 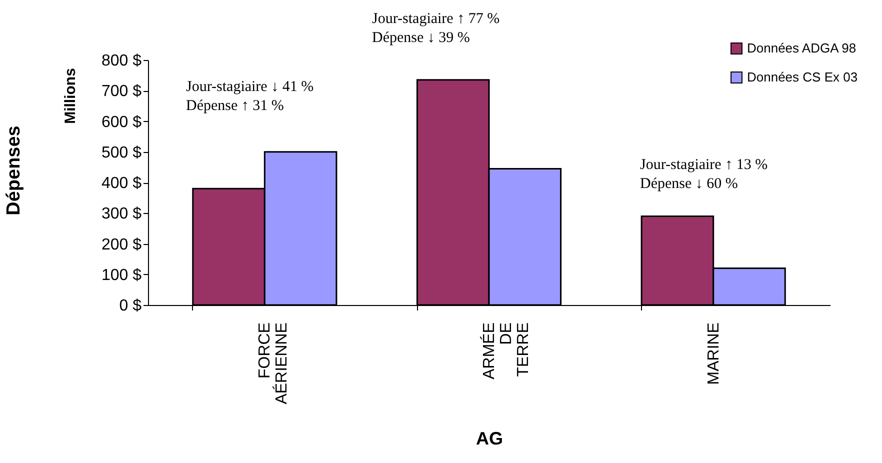 What do you see at coordinates (802, 77) in the screenshot?
I see `legend-label: Données CS Ex 03` at bounding box center [802, 77].